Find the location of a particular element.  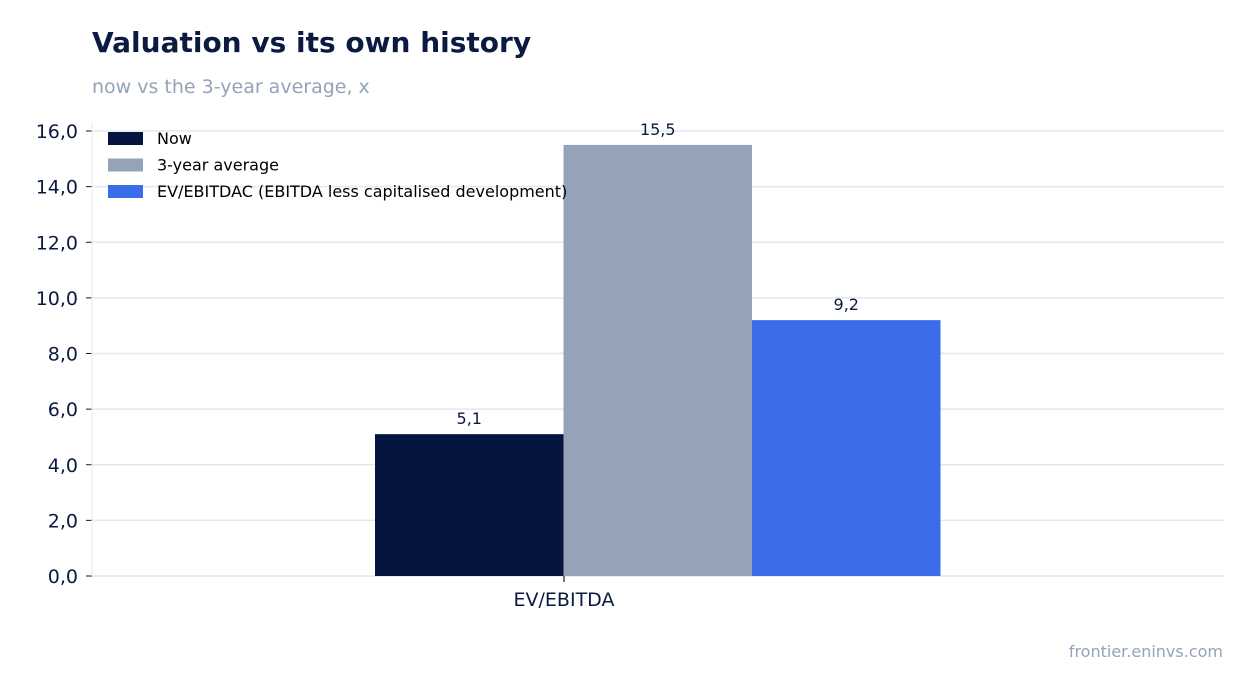

legend-label: 3-year average is located at coordinates (218, 165).